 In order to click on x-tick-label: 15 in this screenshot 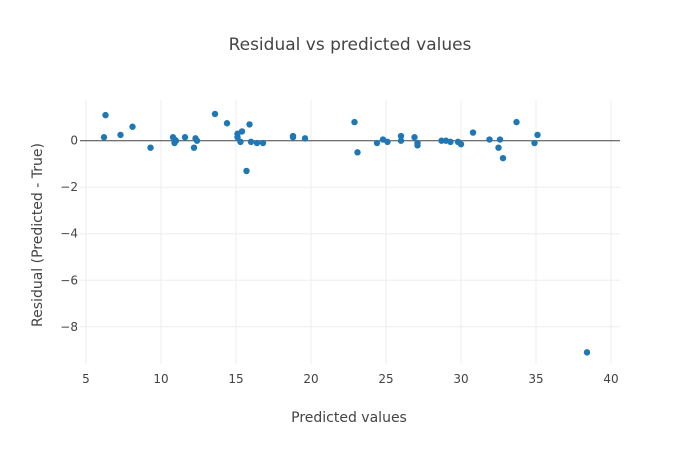, I will do `click(235, 379)`.